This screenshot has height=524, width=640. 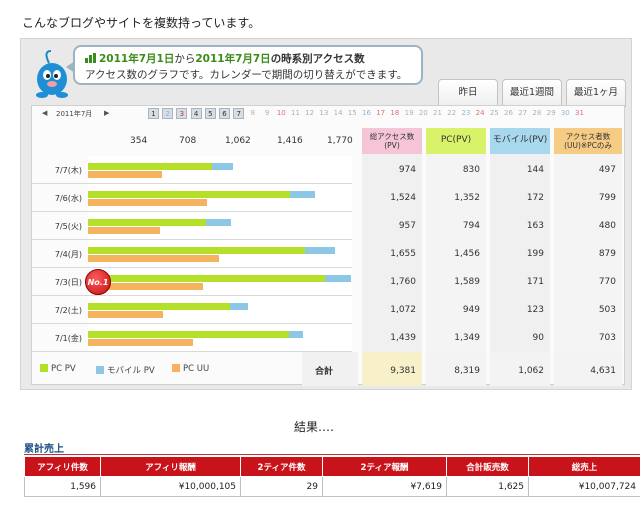 What do you see at coordinates (338, 113) in the screenshot?
I see `calendar-day-14: 14` at bounding box center [338, 113].